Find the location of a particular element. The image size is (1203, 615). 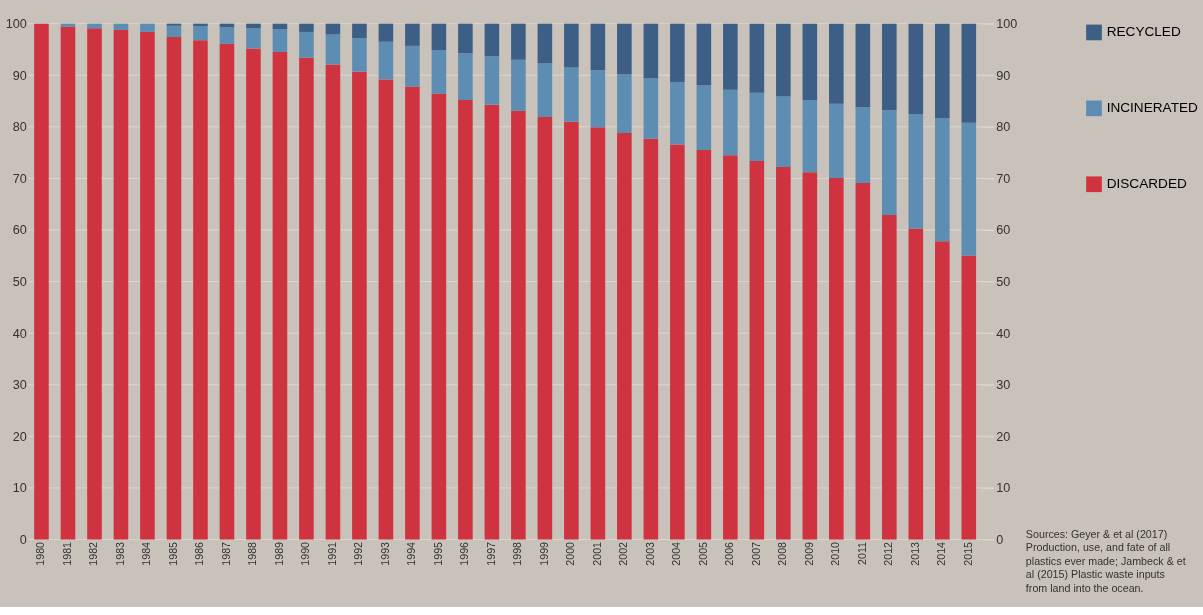

x-tick-label: 1998 is located at coordinates (517, 553).